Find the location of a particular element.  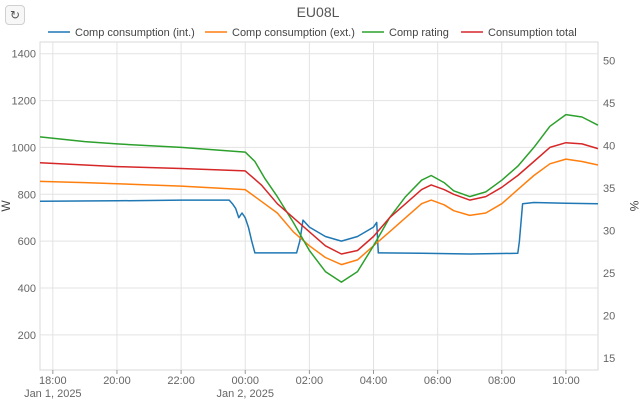

y2-tick-label: 15 is located at coordinates (609, 359).